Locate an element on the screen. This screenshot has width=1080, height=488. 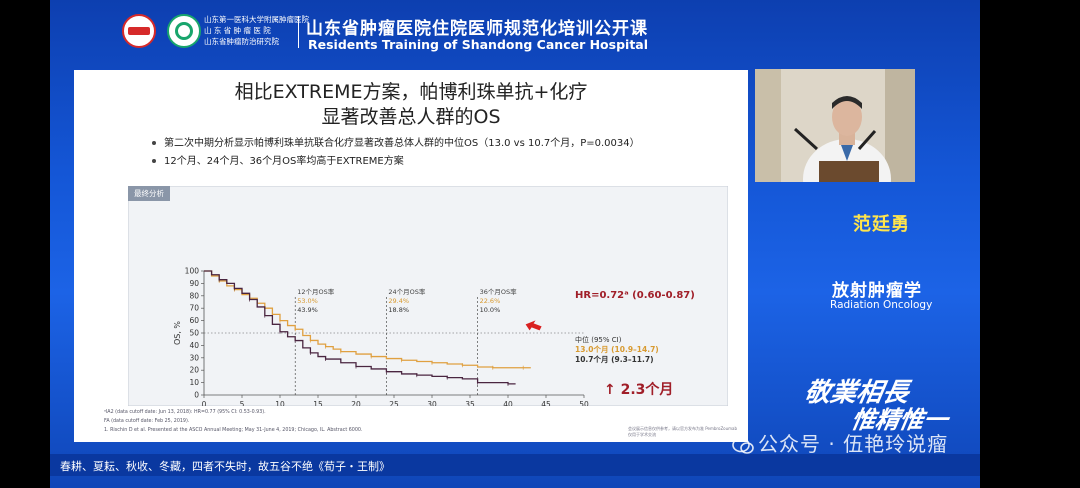
wechat-icon is located at coordinates (743, 445).